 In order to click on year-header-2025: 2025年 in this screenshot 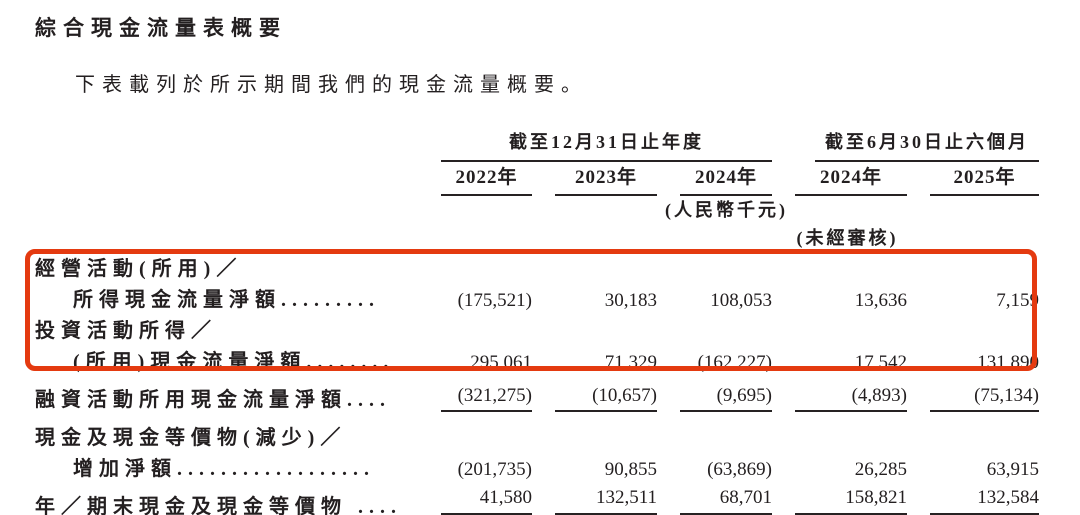, I will do `click(984, 179)`.